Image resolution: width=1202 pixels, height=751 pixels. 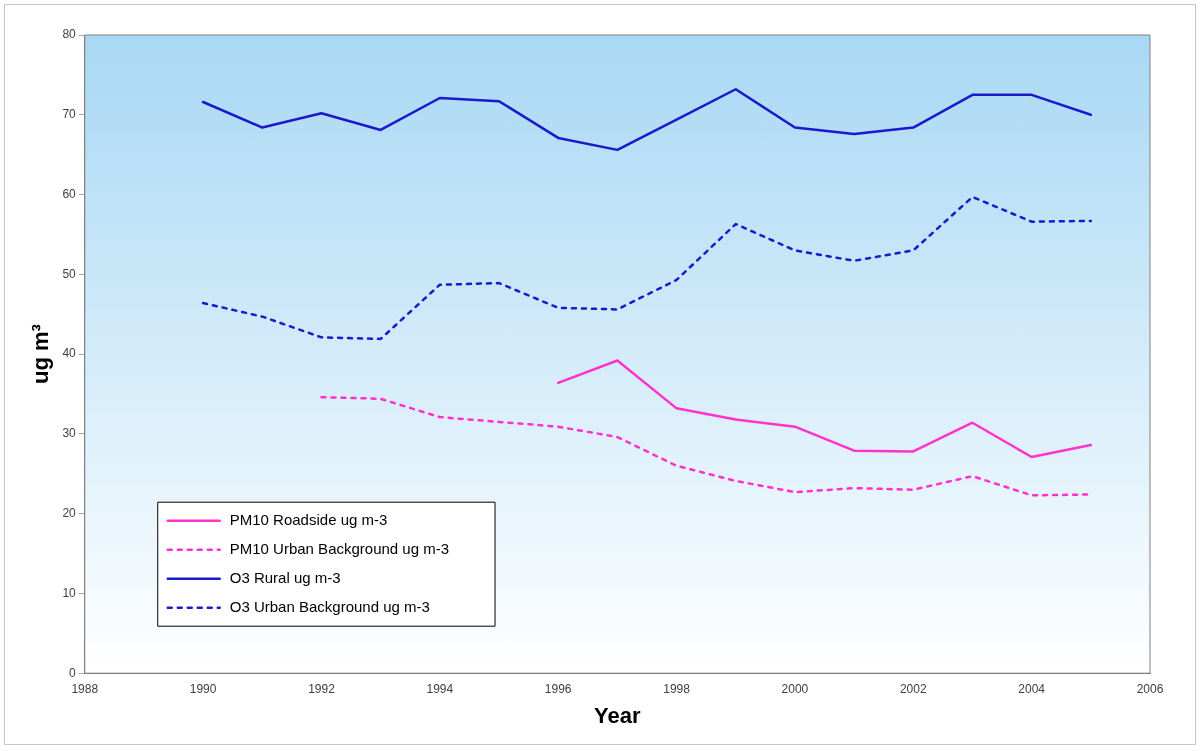 I want to click on y-tick-label: 70, so click(x=69, y=114).